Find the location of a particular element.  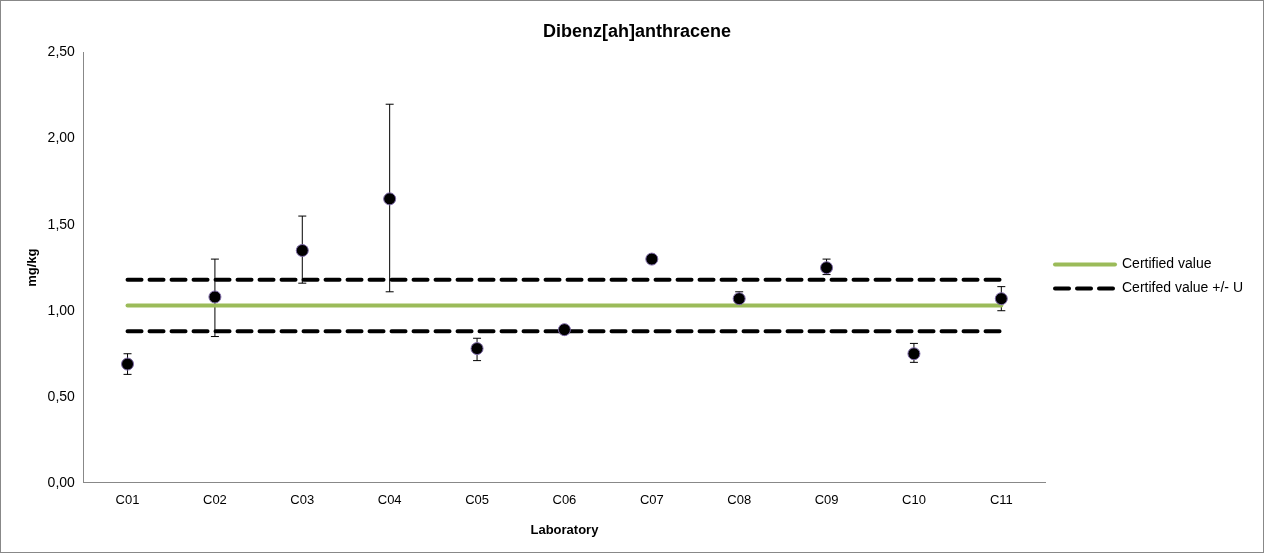

y-axis-title: mg/kg is located at coordinates (32, 267).